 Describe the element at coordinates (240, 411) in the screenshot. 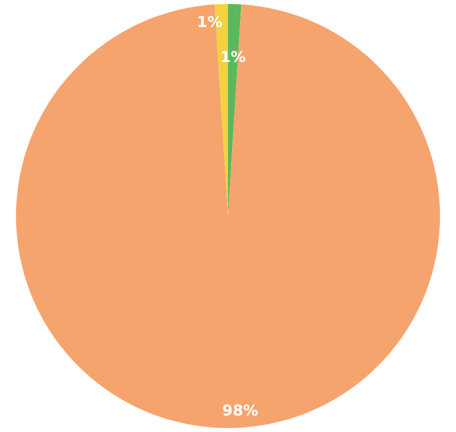

I see `data-label: 98%` at that location.